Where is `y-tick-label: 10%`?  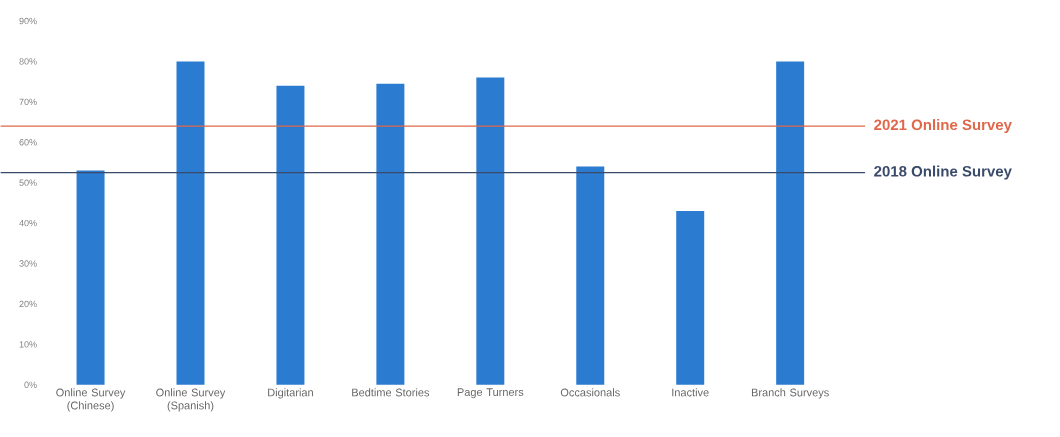
y-tick-label: 10% is located at coordinates (28, 344).